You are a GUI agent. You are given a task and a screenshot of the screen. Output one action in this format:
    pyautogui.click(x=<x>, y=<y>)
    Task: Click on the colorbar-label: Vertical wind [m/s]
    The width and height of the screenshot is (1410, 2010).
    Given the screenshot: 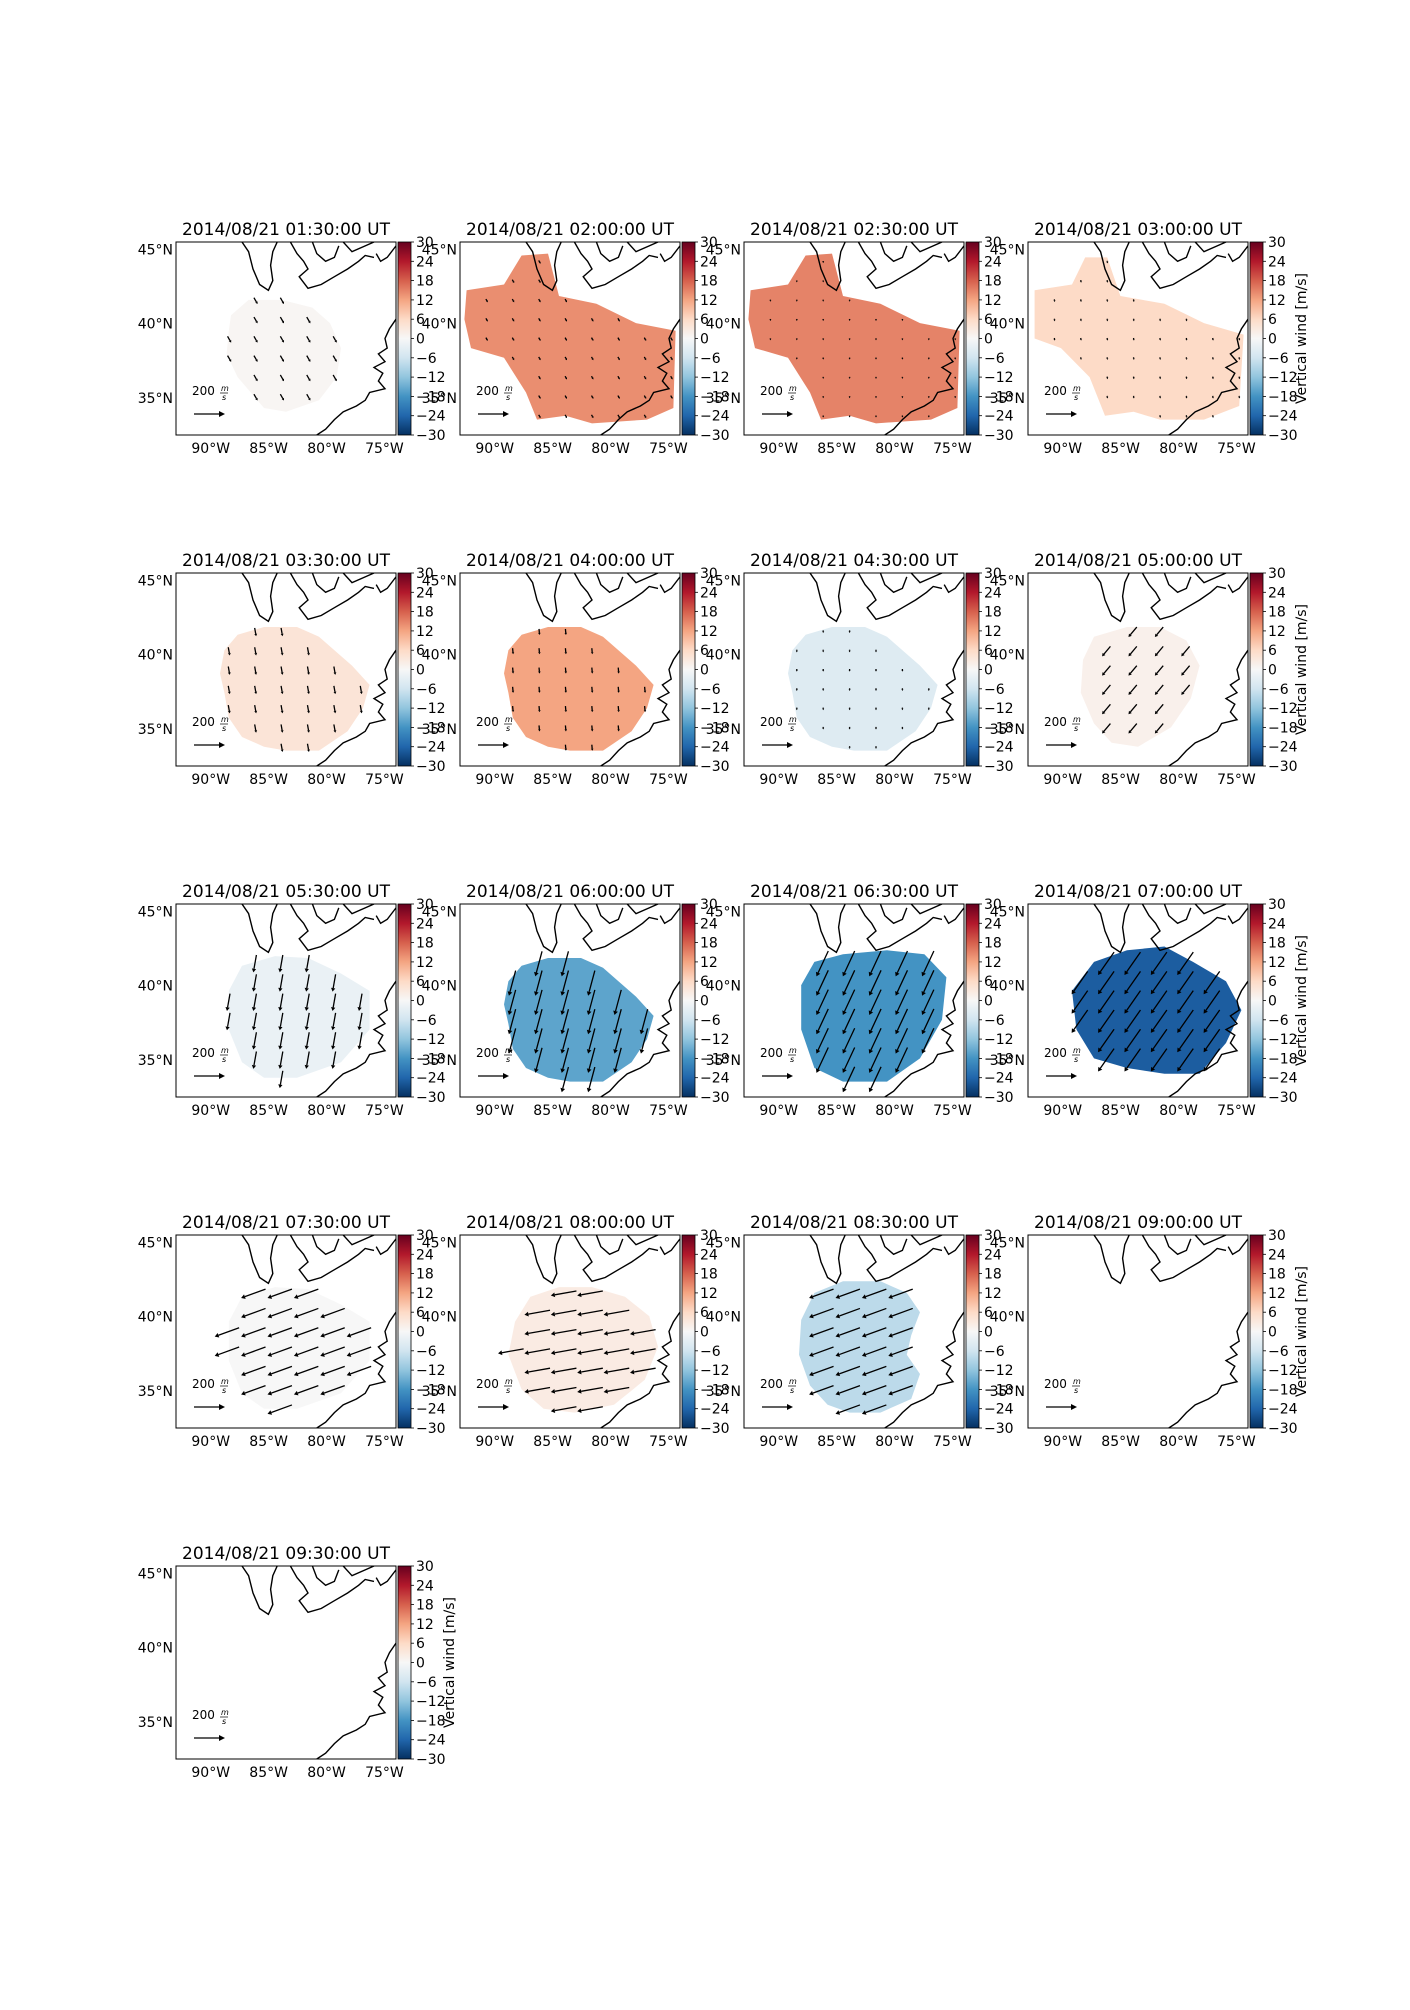 What is the action you would take?
    pyautogui.click(x=450, y=1662)
    